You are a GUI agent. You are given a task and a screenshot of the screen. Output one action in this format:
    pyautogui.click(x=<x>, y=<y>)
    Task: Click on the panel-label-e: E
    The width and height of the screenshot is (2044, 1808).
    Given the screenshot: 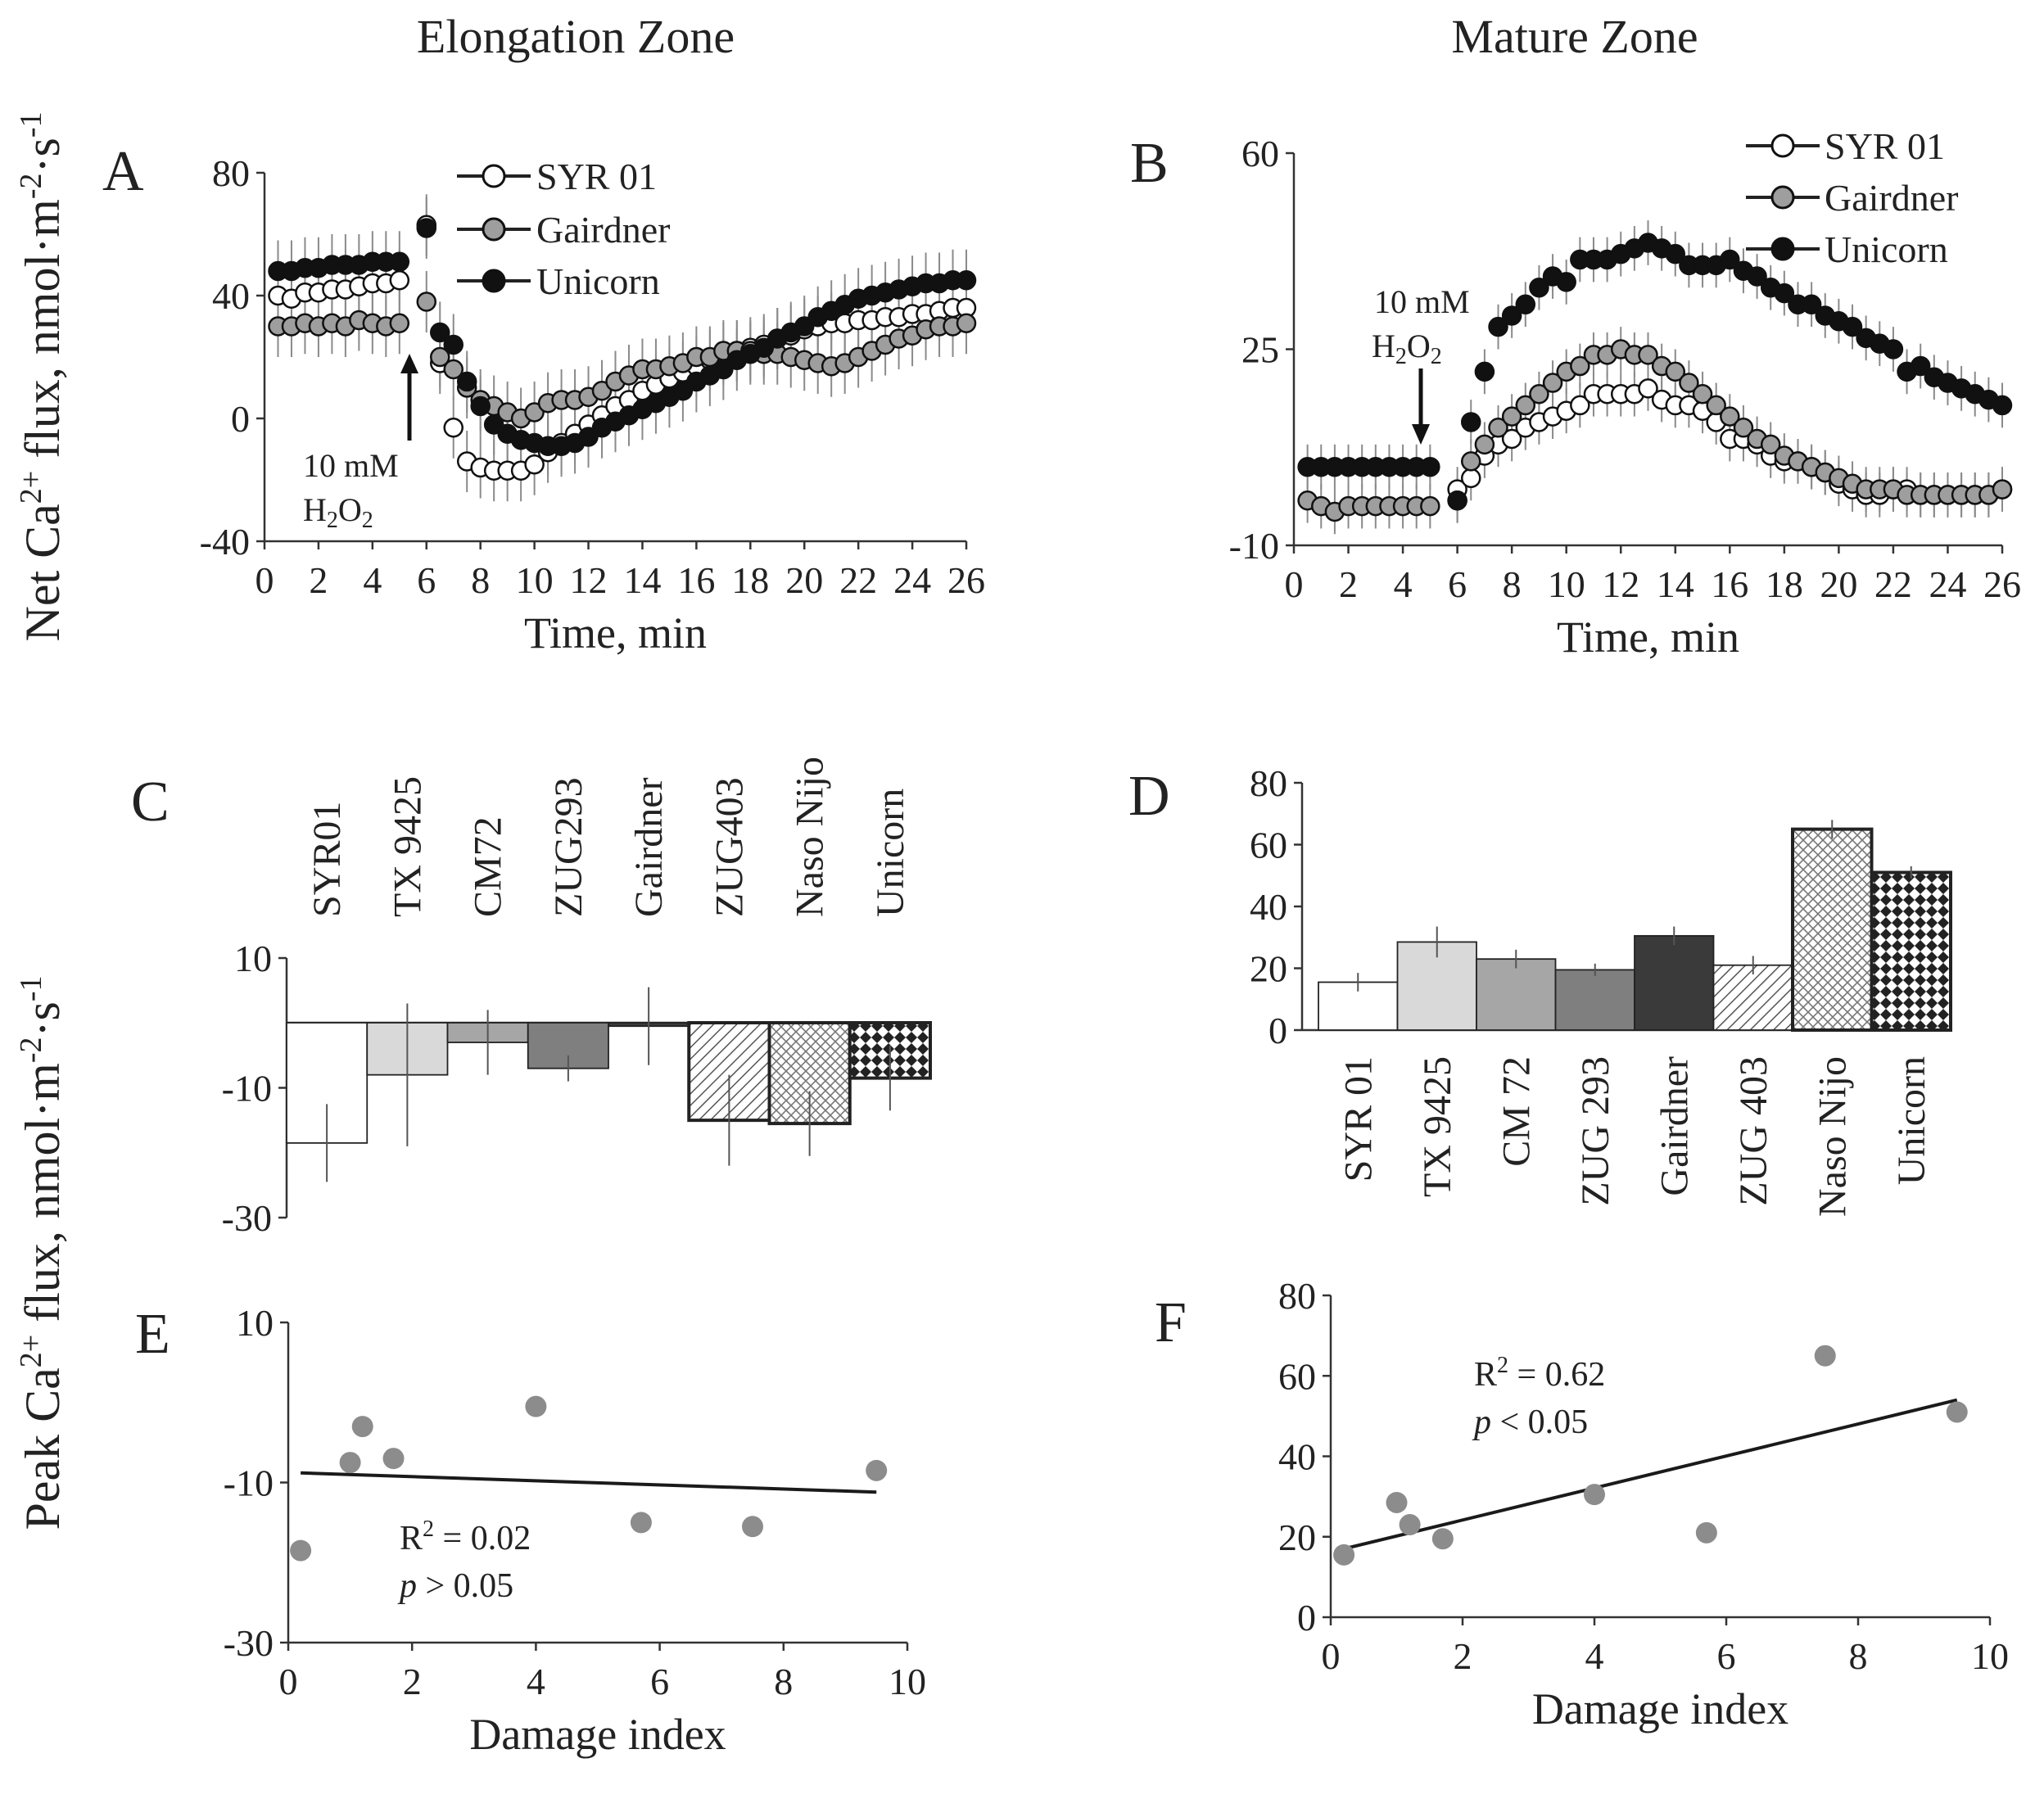 What is the action you would take?
    pyautogui.click(x=152, y=1334)
    